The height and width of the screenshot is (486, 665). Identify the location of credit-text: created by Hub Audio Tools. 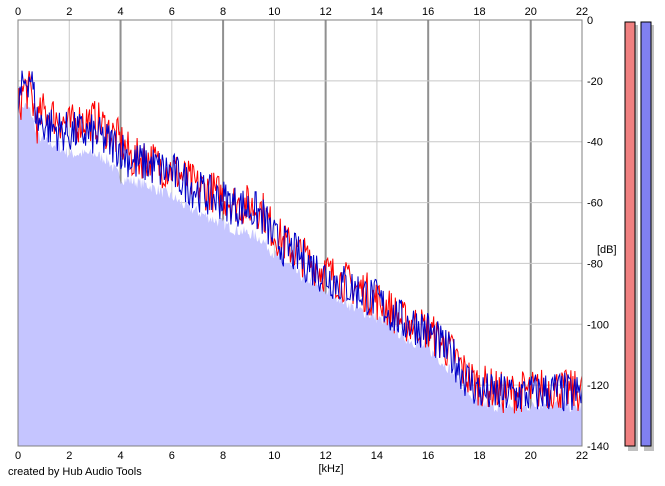
(75, 472).